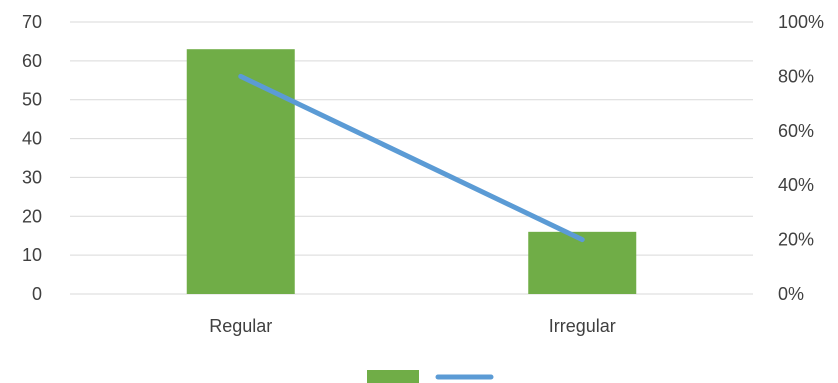 This screenshot has width=838, height=383. What do you see at coordinates (393, 376) in the screenshot?
I see `legend-bar-marker` at bounding box center [393, 376].